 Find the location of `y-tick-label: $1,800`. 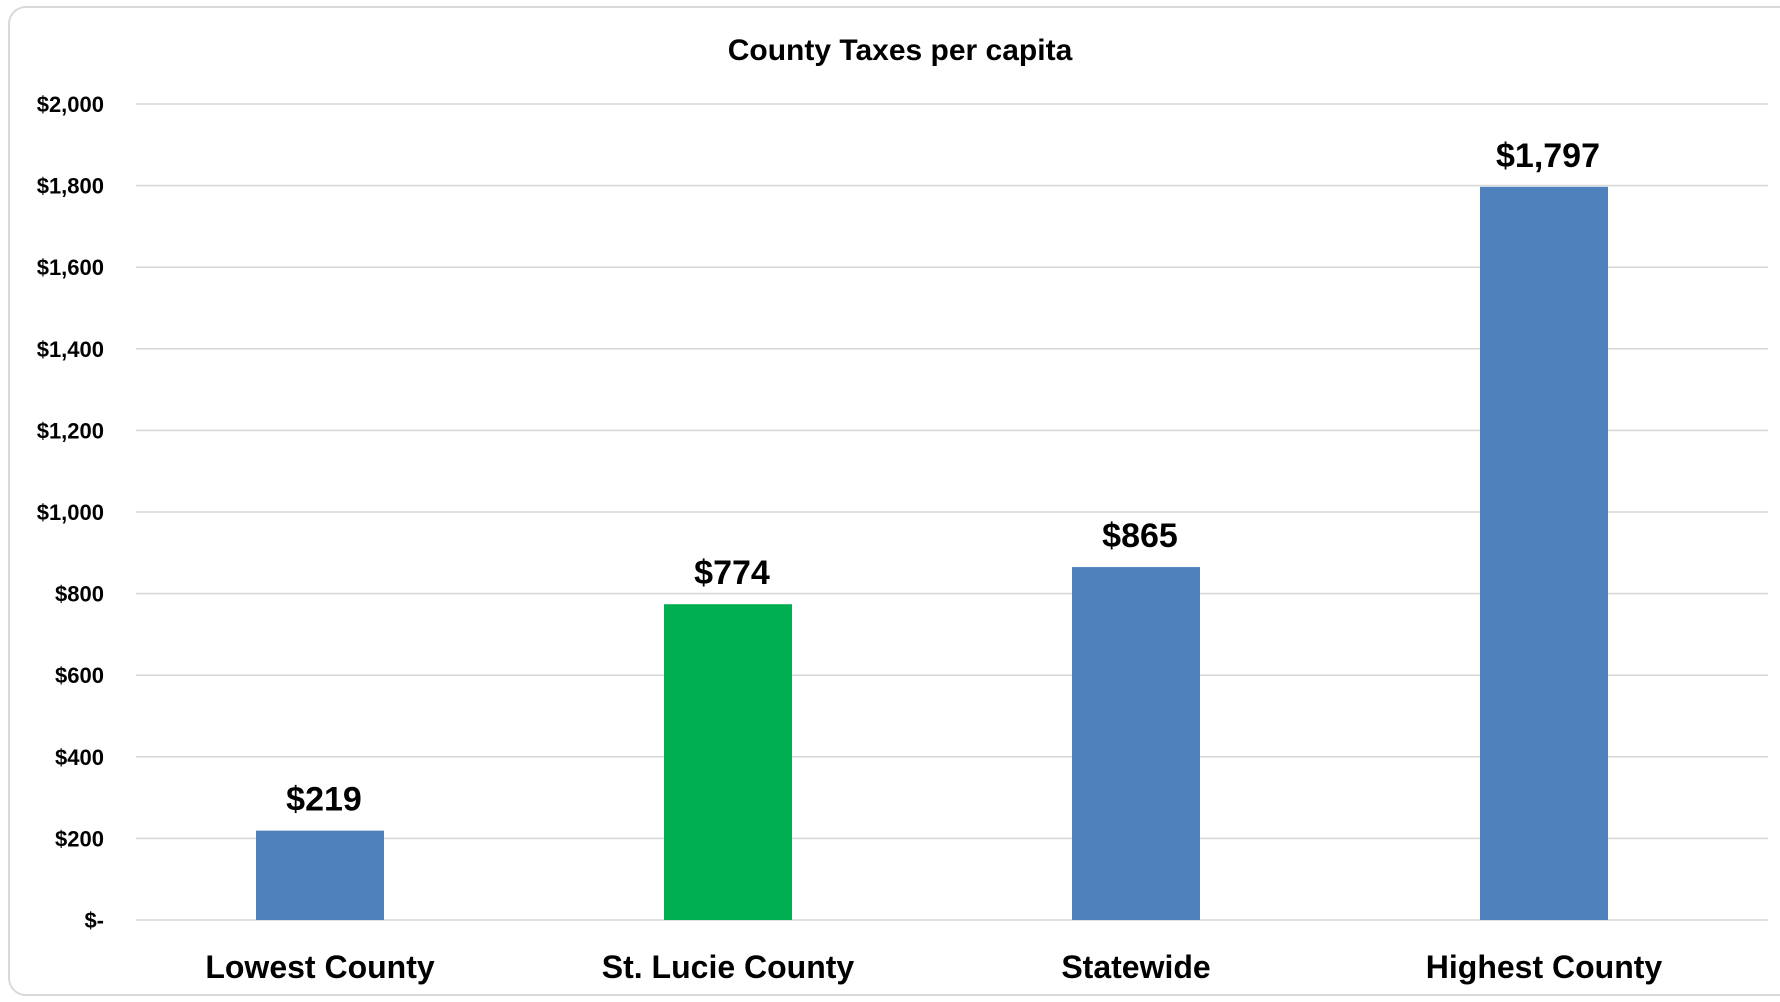

y-tick-label: $1,800 is located at coordinates (70, 186).